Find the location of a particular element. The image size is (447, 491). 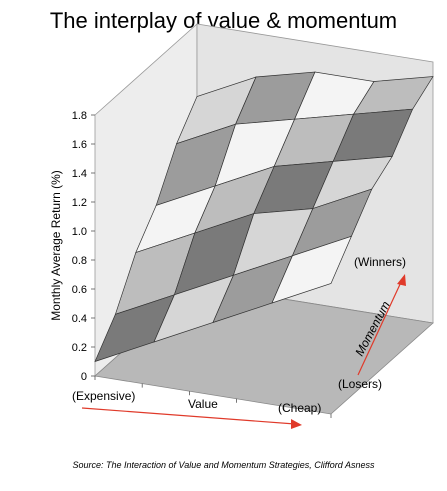

momentum-high-label: (Winners) is located at coordinates (380, 262).